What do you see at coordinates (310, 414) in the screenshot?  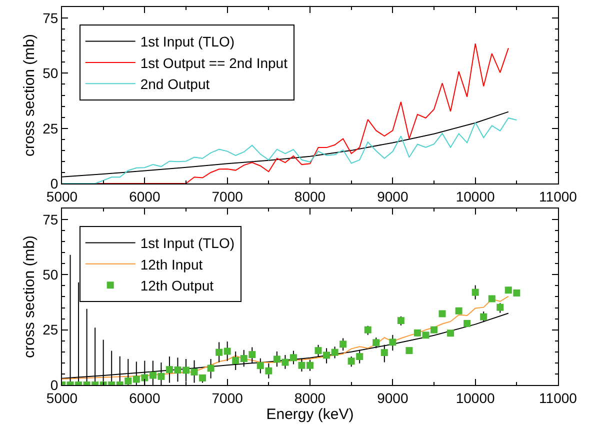 I see `x-axis-title: Energy (keV)` at bounding box center [310, 414].